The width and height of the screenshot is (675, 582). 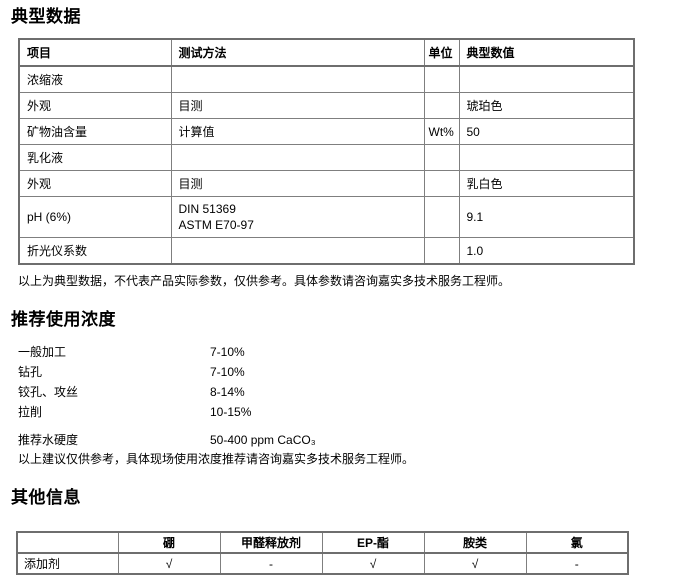 I want to click on usage-row-broaching: 拉削 10-15%, so click(x=346, y=412).